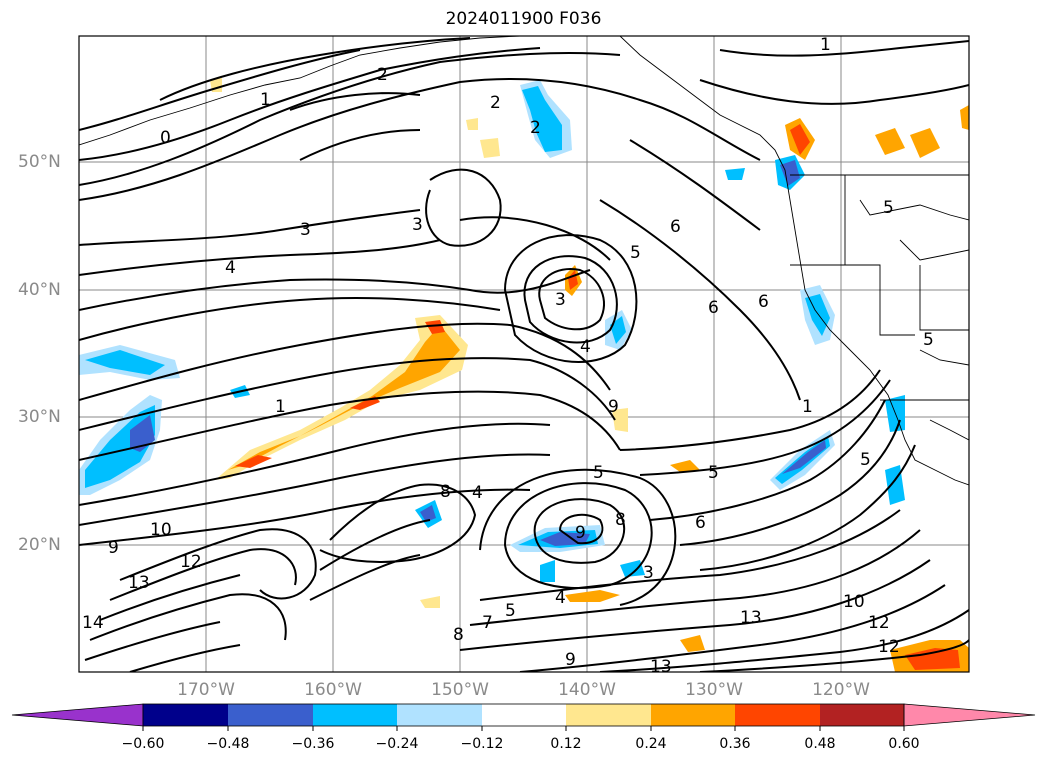  I want to click on colorbar-tick: −0.36, so click(313, 744).